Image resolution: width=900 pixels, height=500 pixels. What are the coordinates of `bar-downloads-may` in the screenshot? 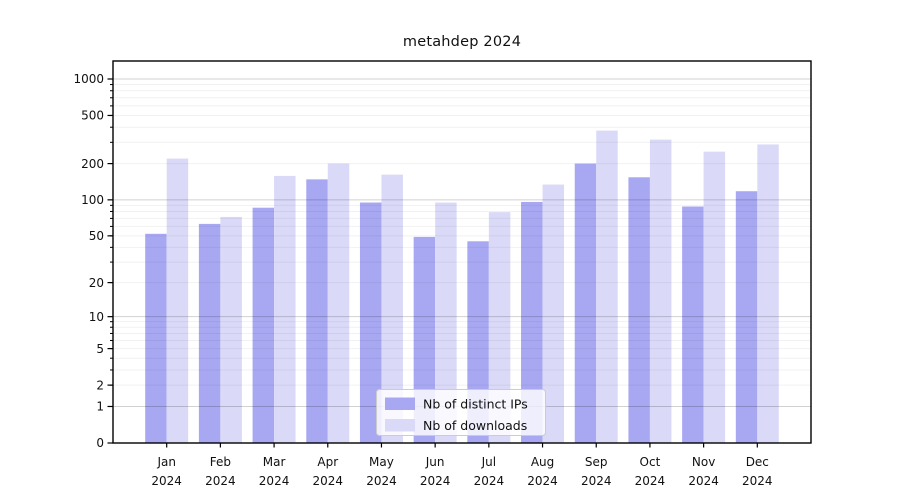 It's located at (392, 308).